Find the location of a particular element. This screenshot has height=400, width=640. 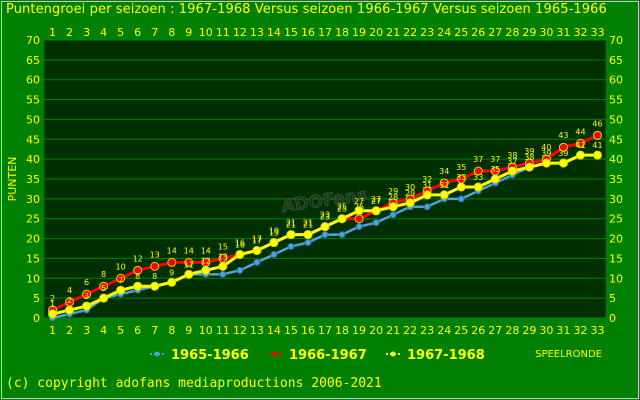

data-label: 38 is located at coordinates (529, 157).